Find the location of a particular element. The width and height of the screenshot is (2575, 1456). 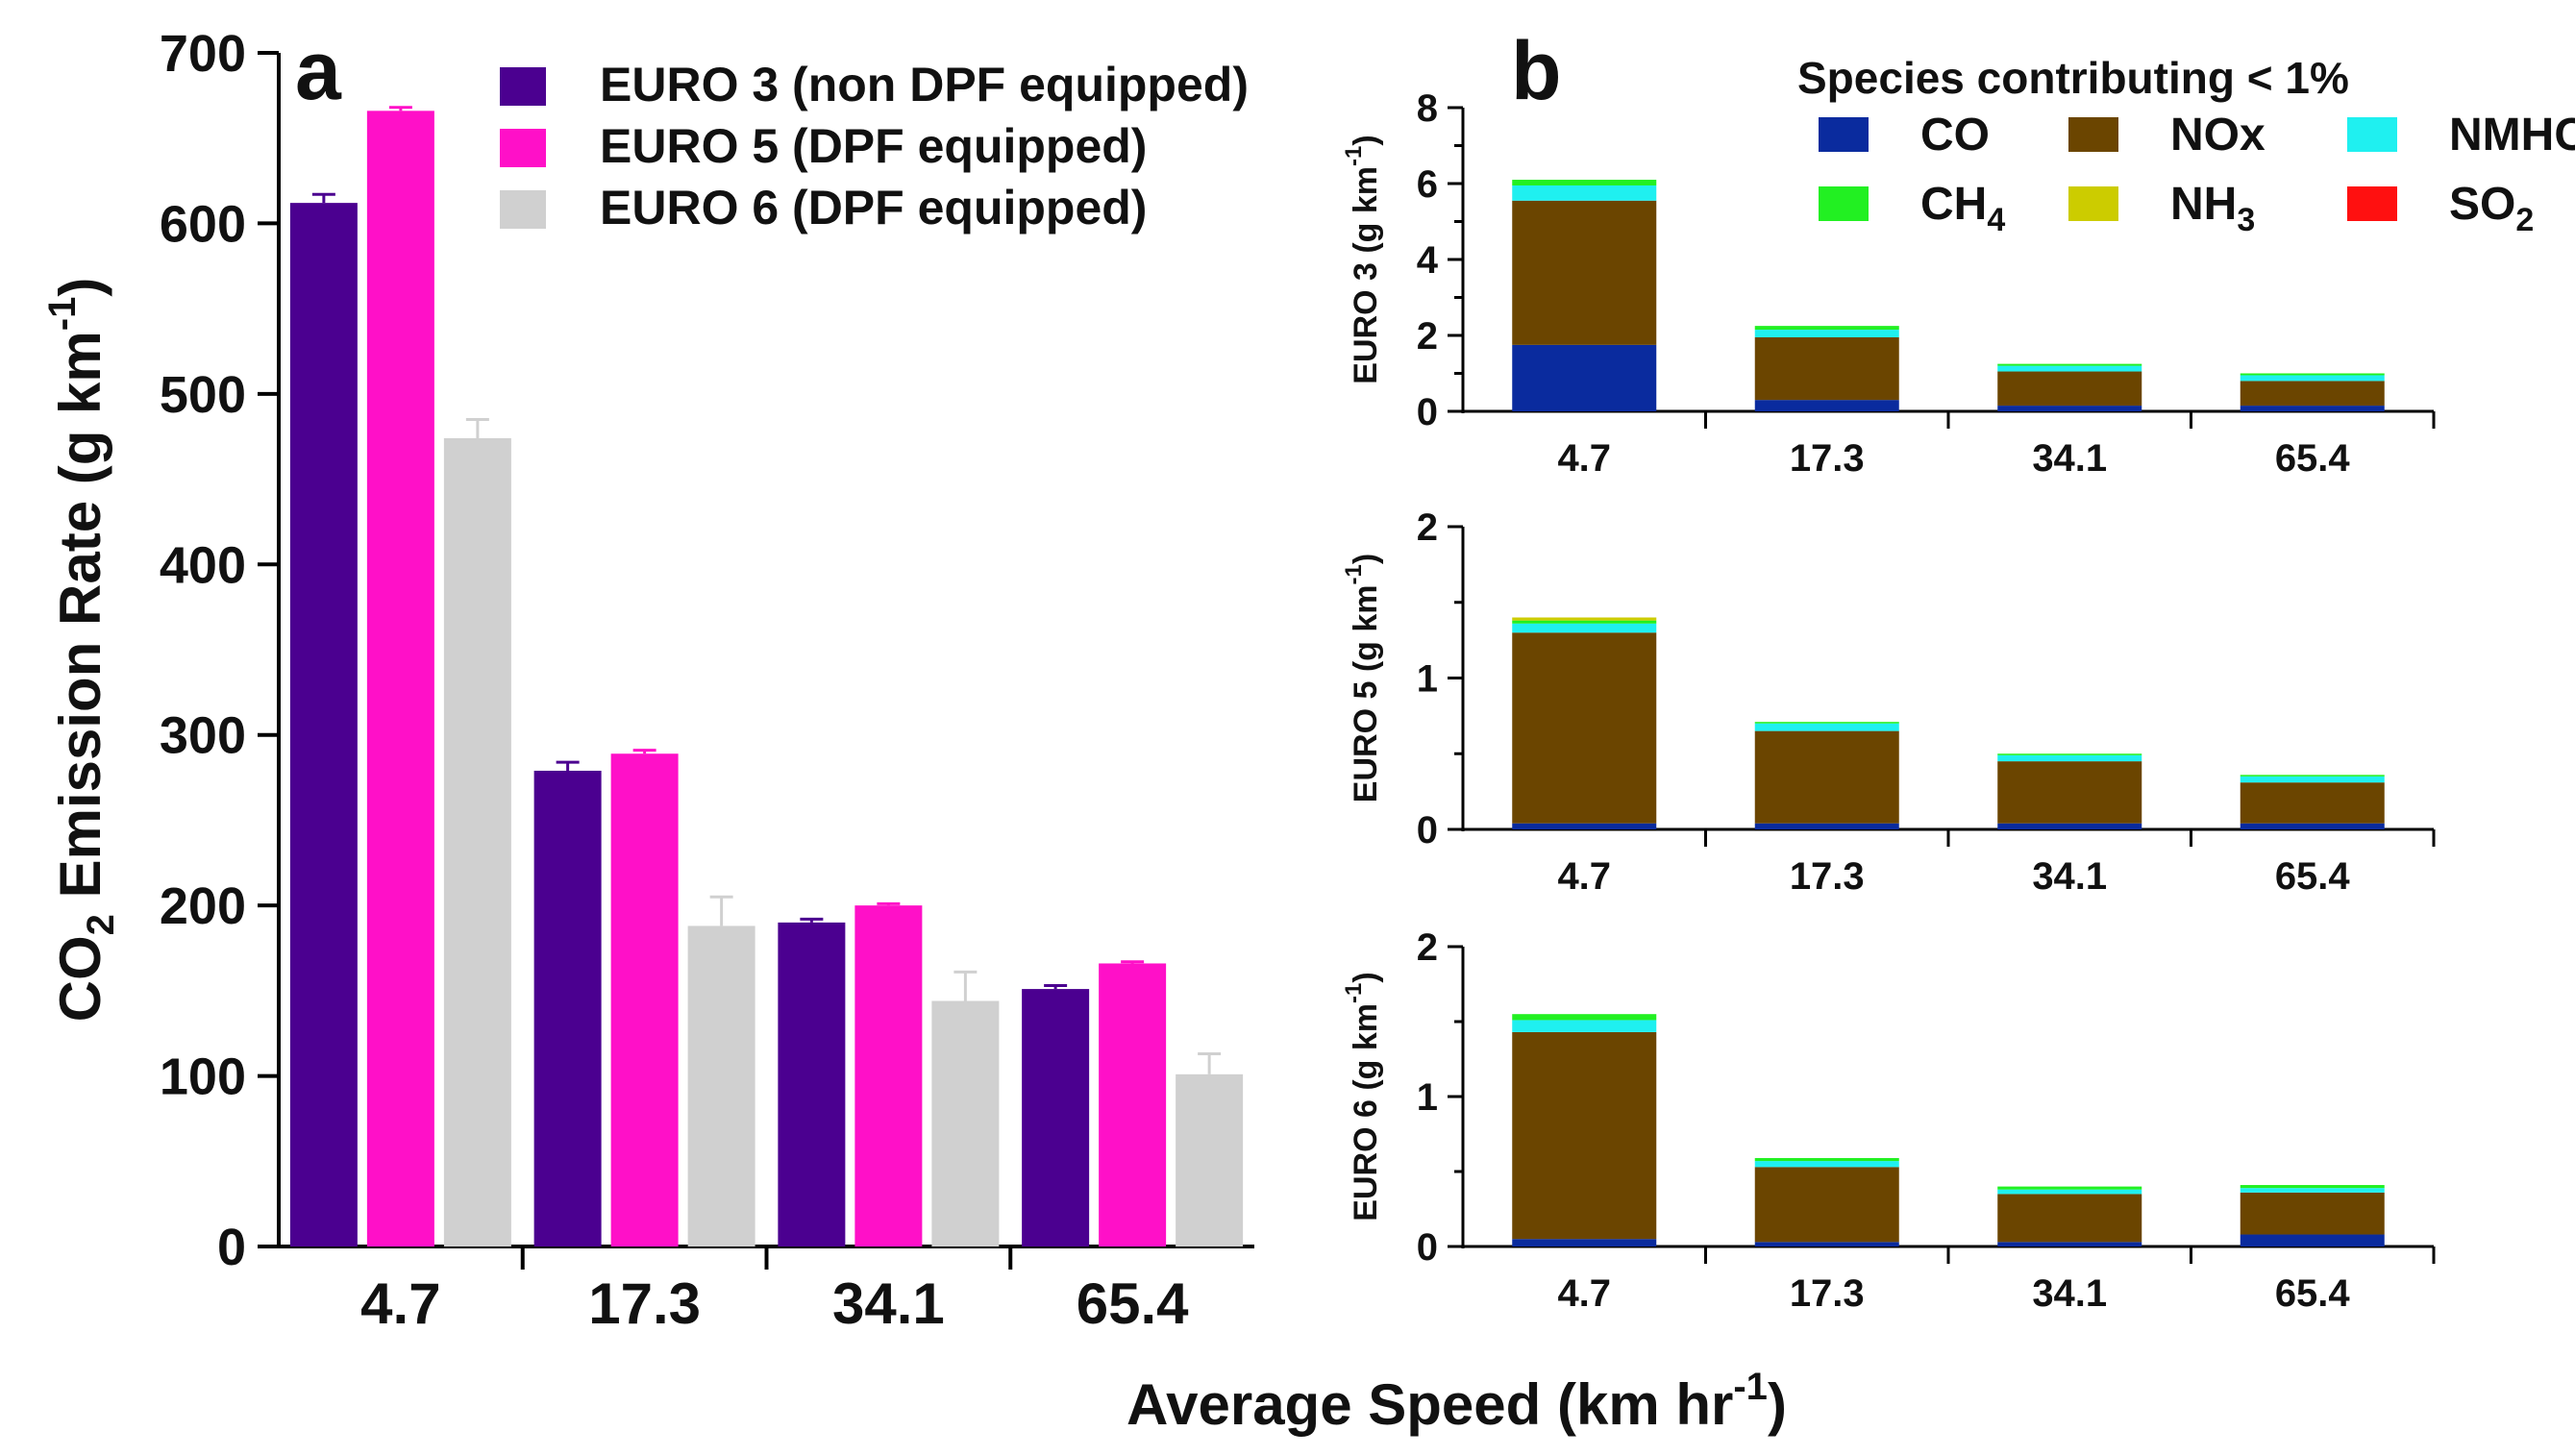

panel-b-y-tick-label: 6 is located at coordinates (1428, 184).